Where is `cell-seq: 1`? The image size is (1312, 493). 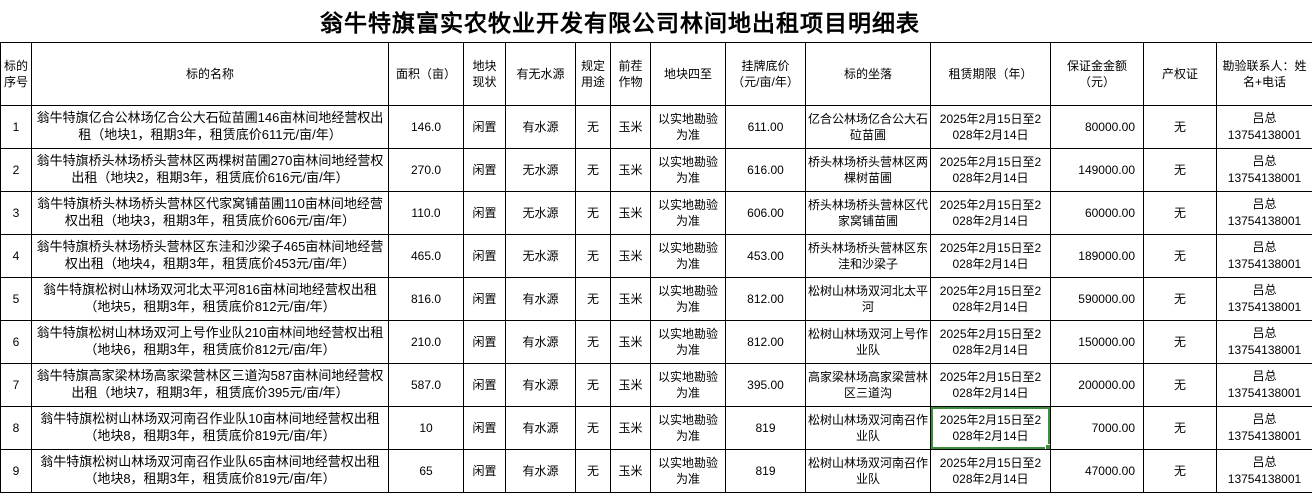 cell-seq: 1 is located at coordinates (16, 127).